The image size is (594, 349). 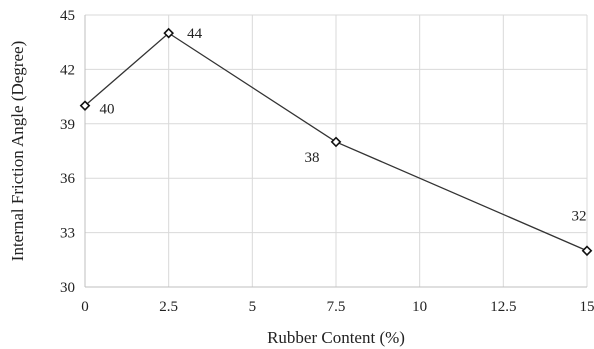 What do you see at coordinates (253, 307) in the screenshot?
I see `x-tick-label: 5` at bounding box center [253, 307].